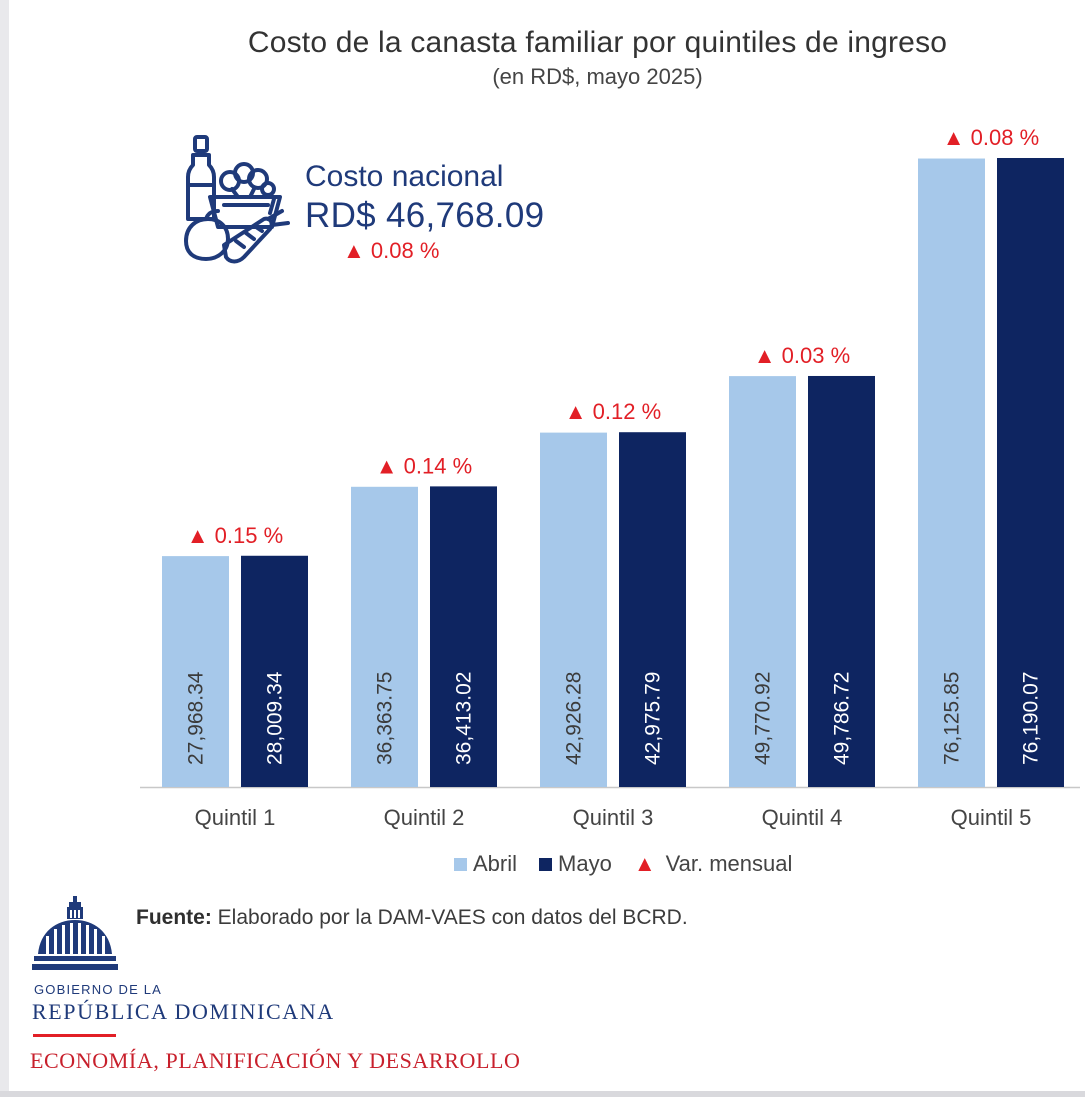  Describe the element at coordinates (802, 817) in the screenshot. I see `x-tick-label-4: Quintil 4` at that location.